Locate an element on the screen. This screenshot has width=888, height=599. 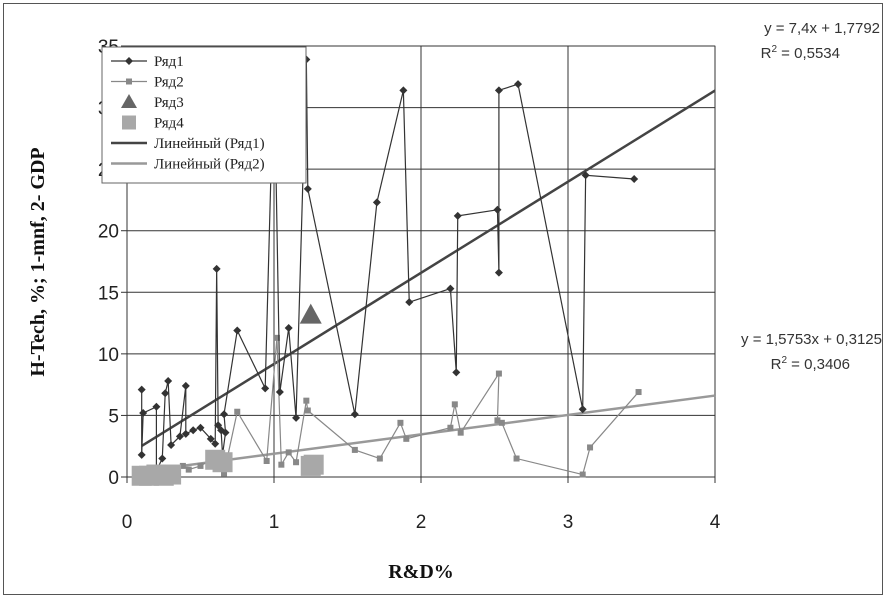
y-tick-label: 10 is located at coordinates (108, 355).